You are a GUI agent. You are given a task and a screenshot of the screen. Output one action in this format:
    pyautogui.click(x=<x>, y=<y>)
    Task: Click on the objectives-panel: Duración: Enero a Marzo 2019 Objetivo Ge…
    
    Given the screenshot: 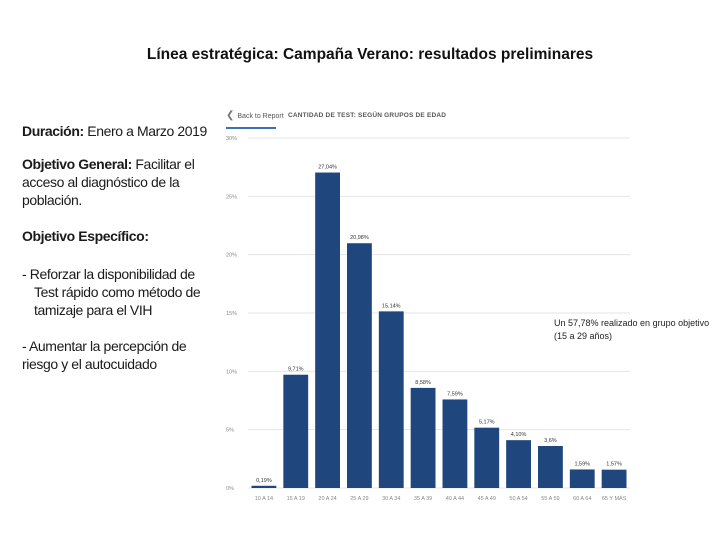 What is the action you would take?
    pyautogui.click(x=122, y=247)
    